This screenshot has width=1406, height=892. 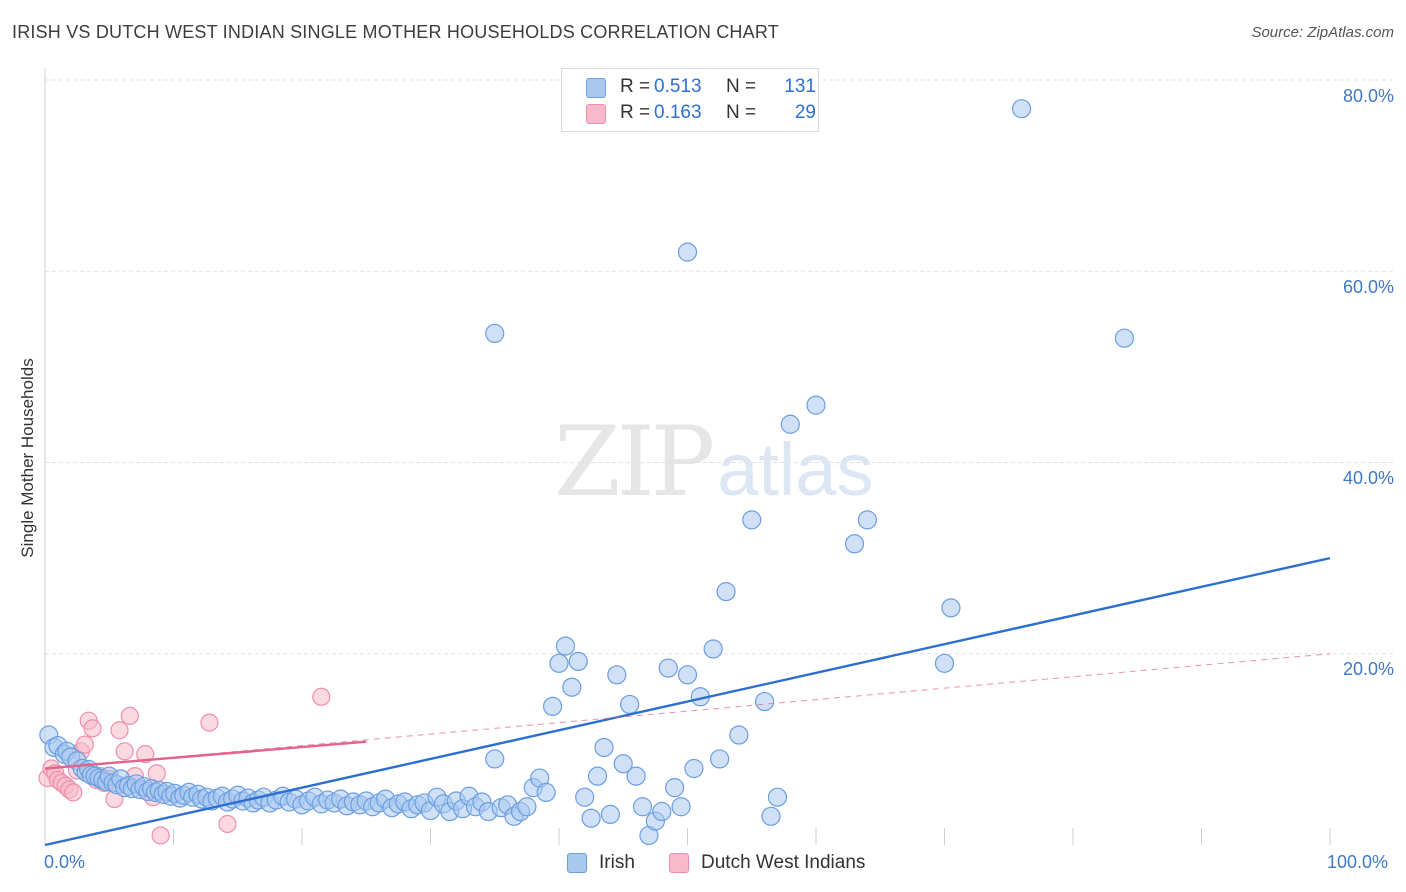 What do you see at coordinates (1368, 96) in the screenshot?
I see `y-tick-label-80: 80.0%` at bounding box center [1368, 96].